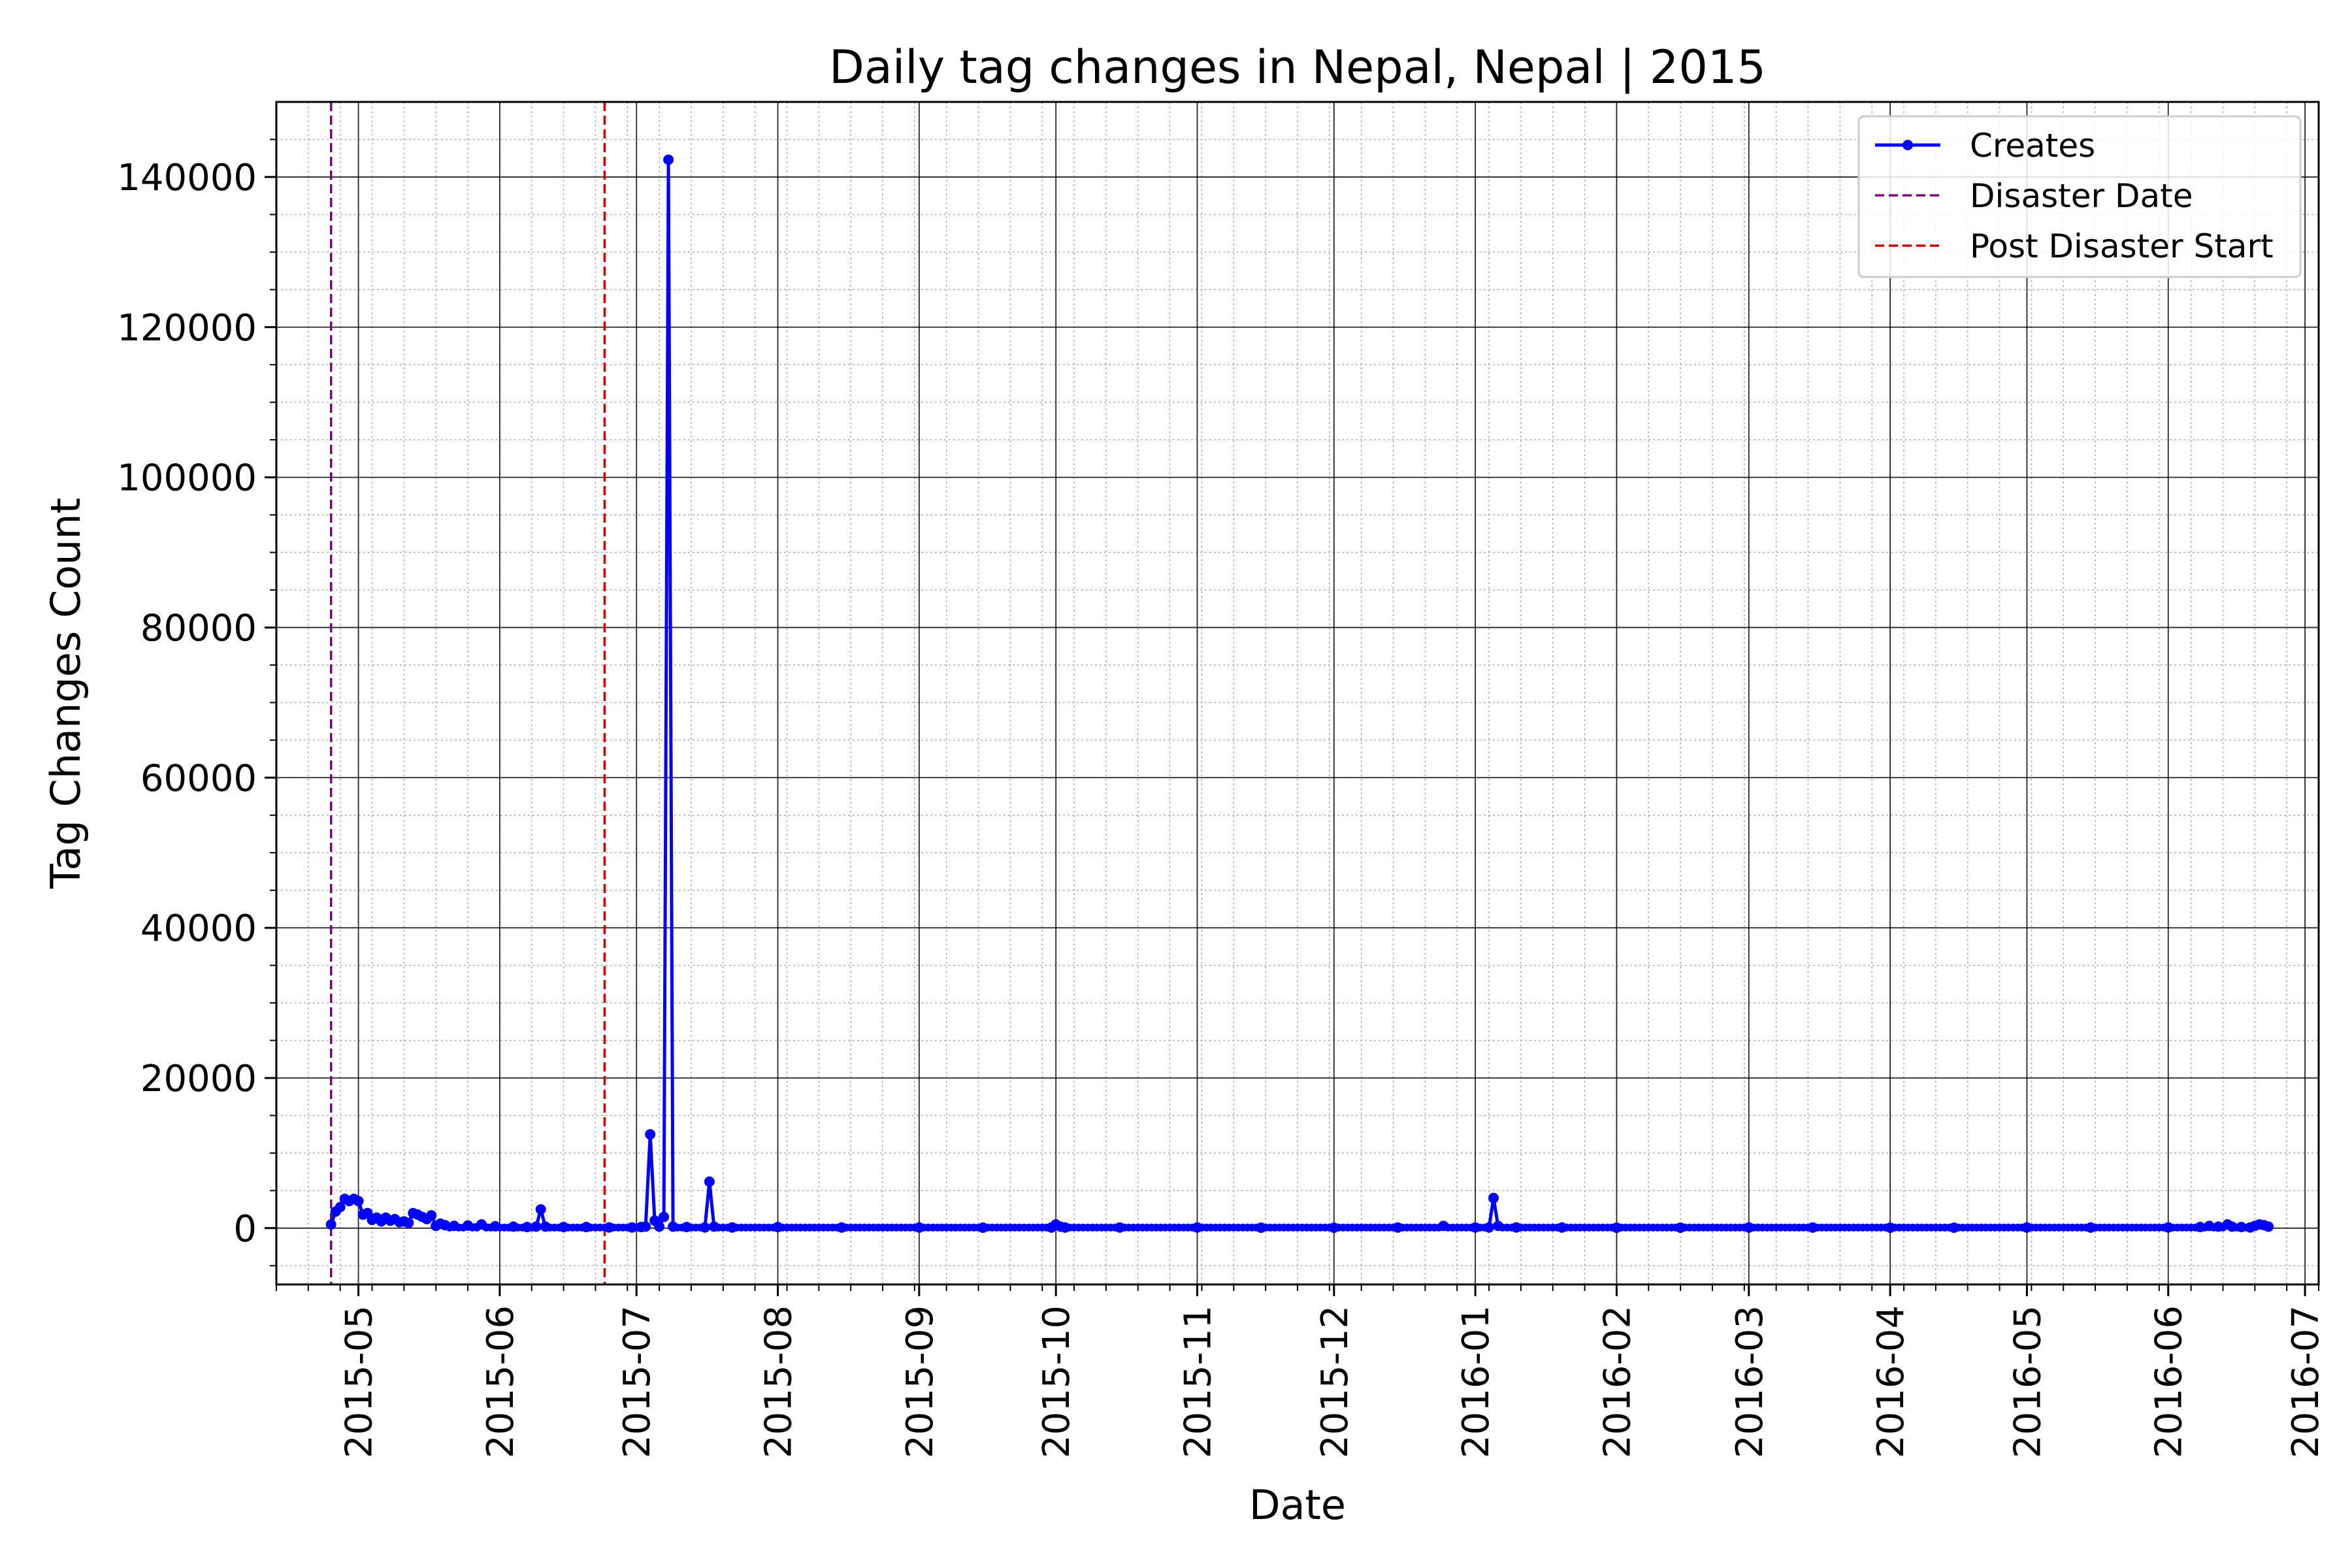 The height and width of the screenshot is (1568, 2352). Describe the element at coordinates (1335, 1381) in the screenshot. I see `x-tick-label: 2015-12` at that location.